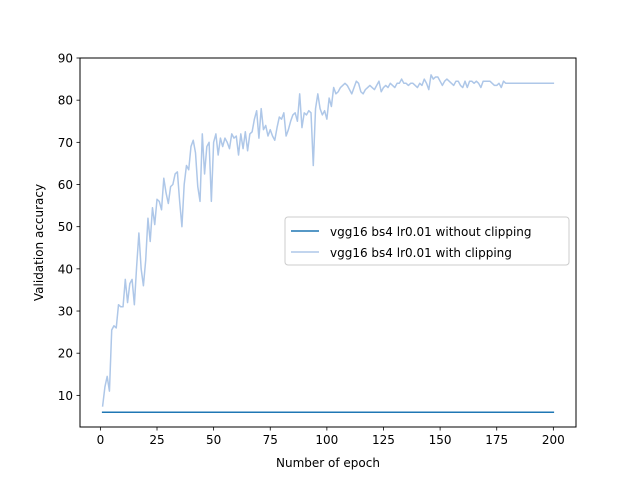 This screenshot has height=480, width=640. I want to click on y-tick-label: 60, so click(65, 185).